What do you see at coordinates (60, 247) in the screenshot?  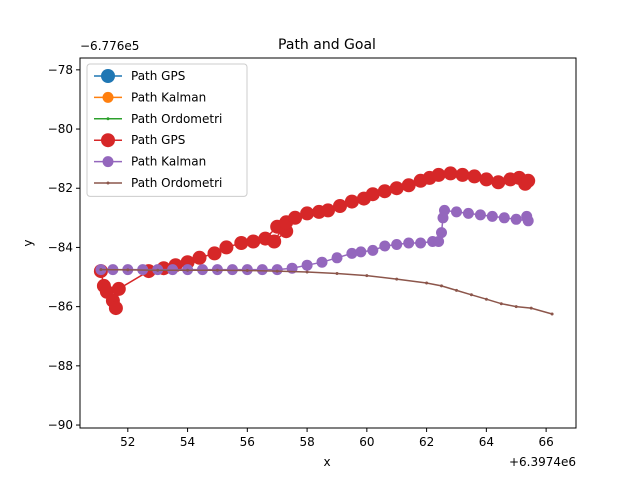 I see `y-tick-label: −84` at bounding box center [60, 247].